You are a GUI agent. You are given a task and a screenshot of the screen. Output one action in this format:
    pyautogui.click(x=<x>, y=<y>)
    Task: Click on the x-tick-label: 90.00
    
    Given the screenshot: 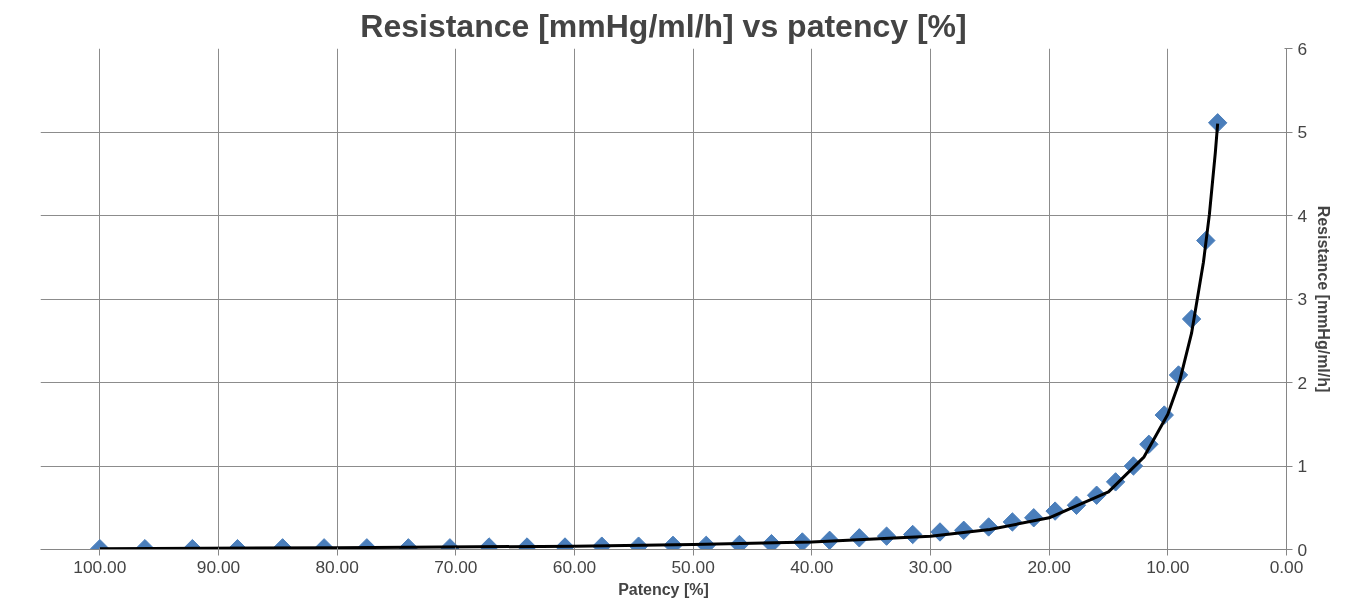 What is the action you would take?
    pyautogui.click(x=218, y=566)
    